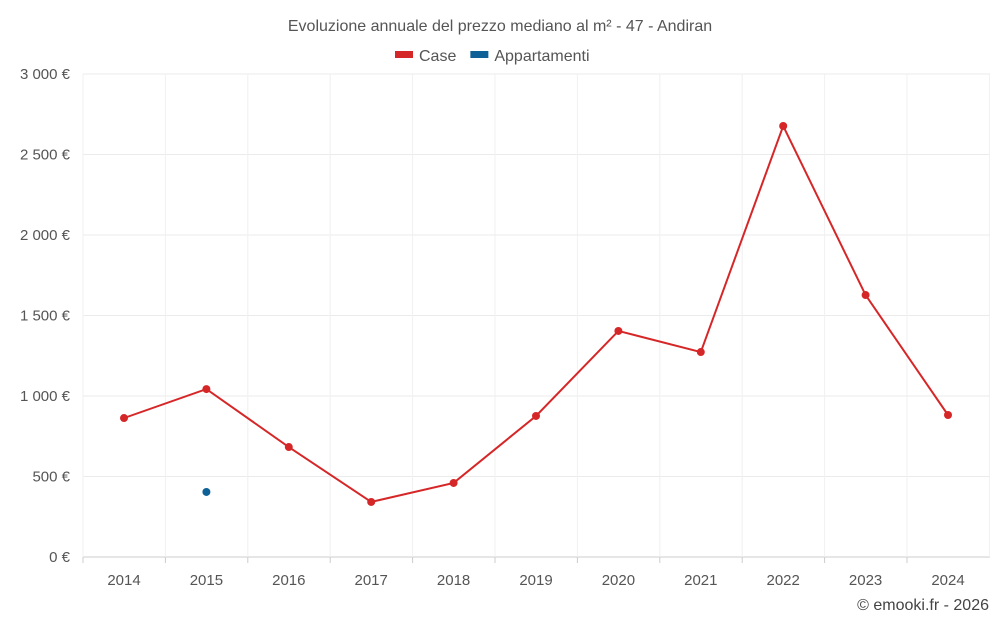  Describe the element at coordinates (923, 605) in the screenshot. I see `credit: © emooki.fr - 2026` at that location.